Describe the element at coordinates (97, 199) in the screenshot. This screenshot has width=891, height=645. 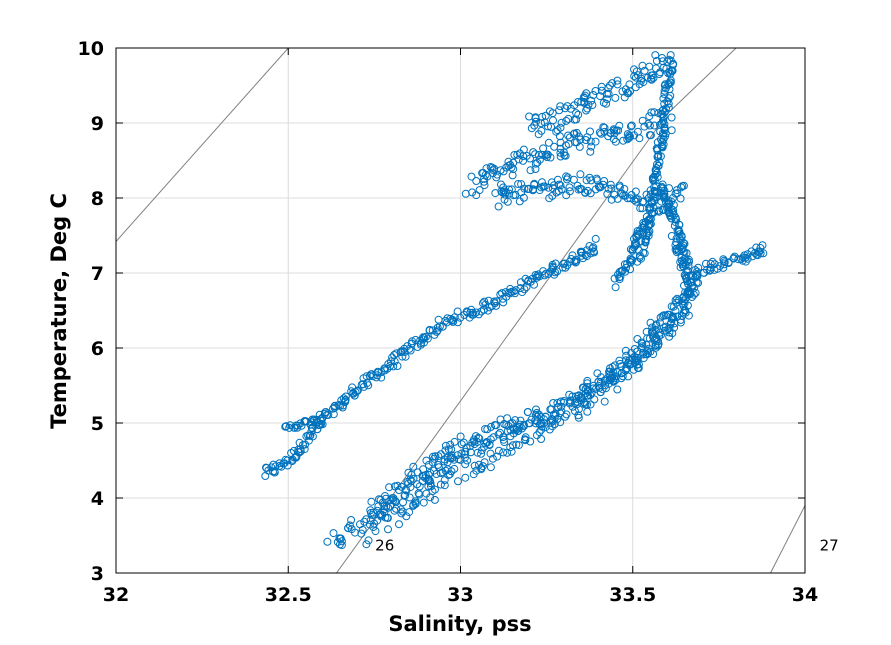
I see `y-tick-label: 8` at that location.